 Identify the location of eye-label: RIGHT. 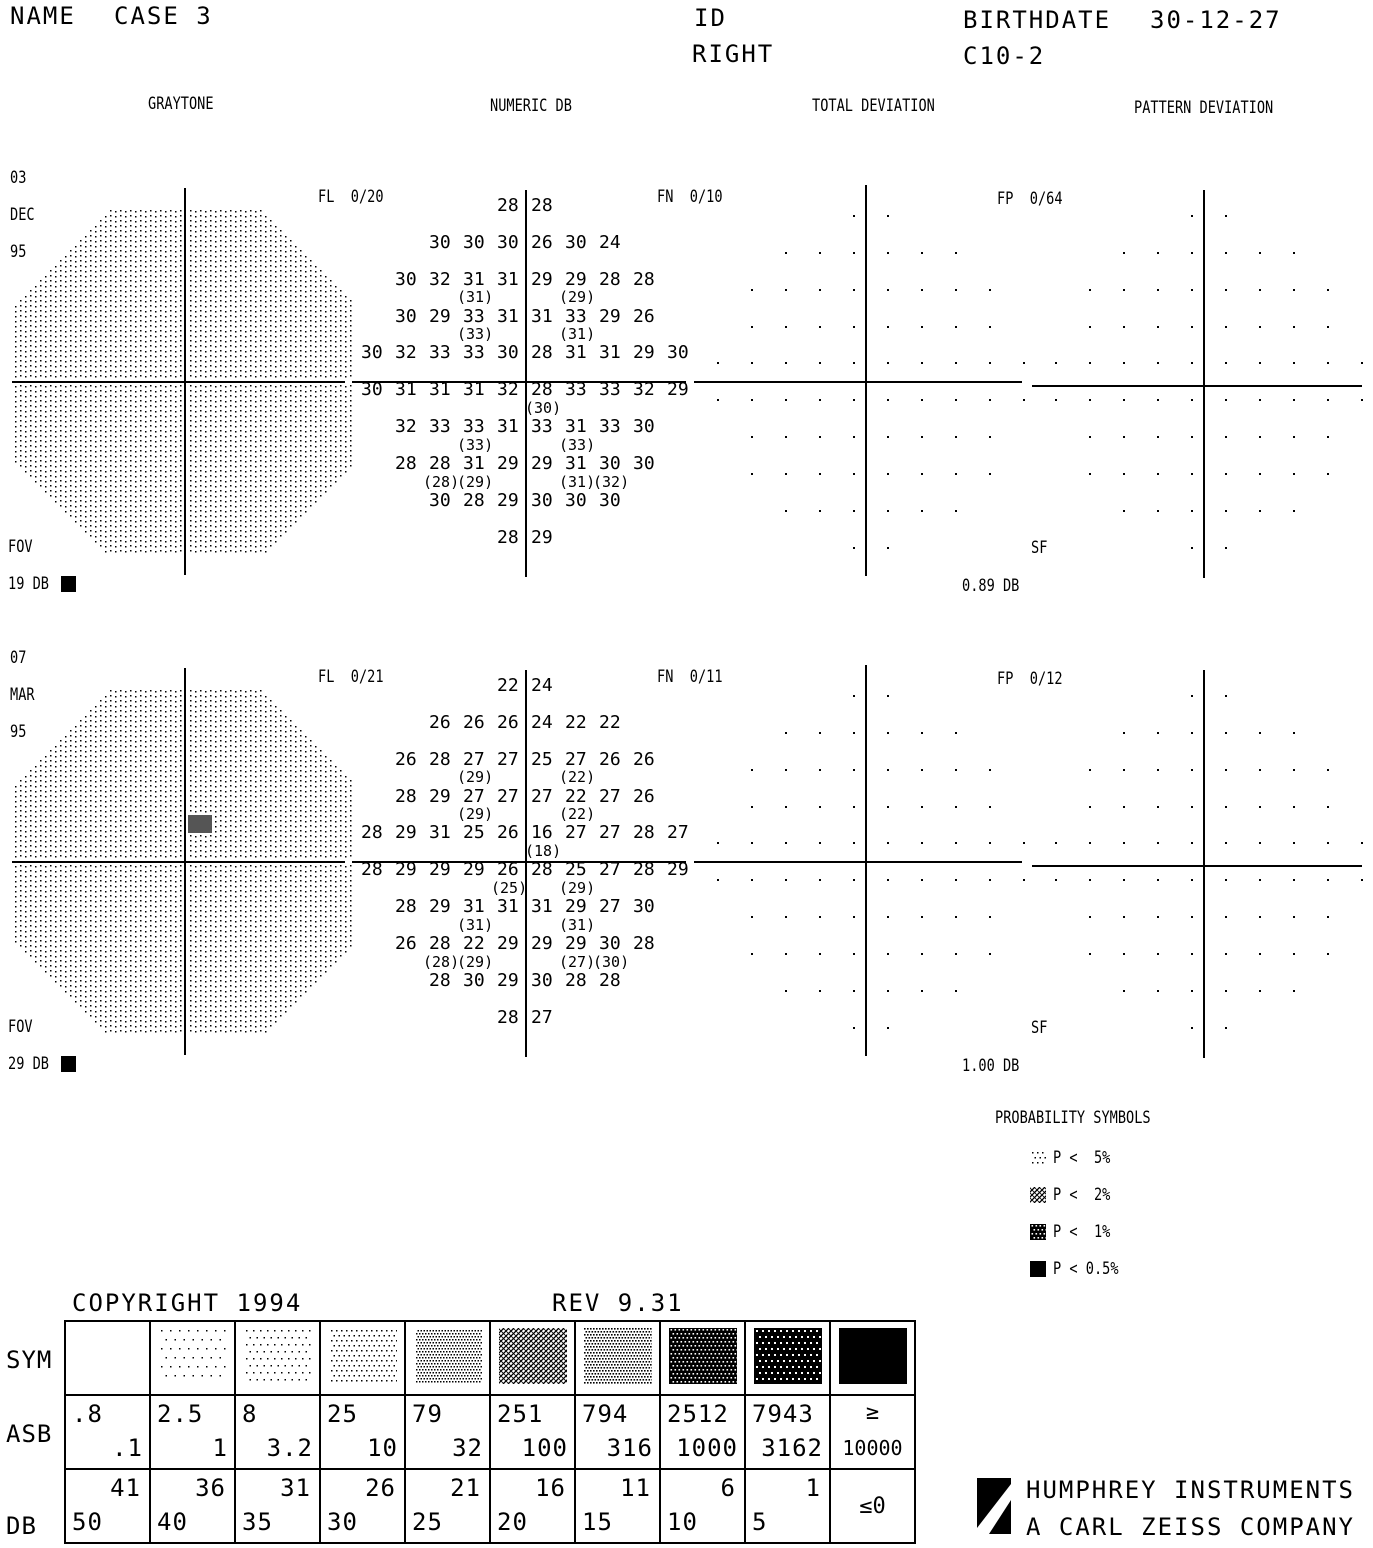
(733, 54).